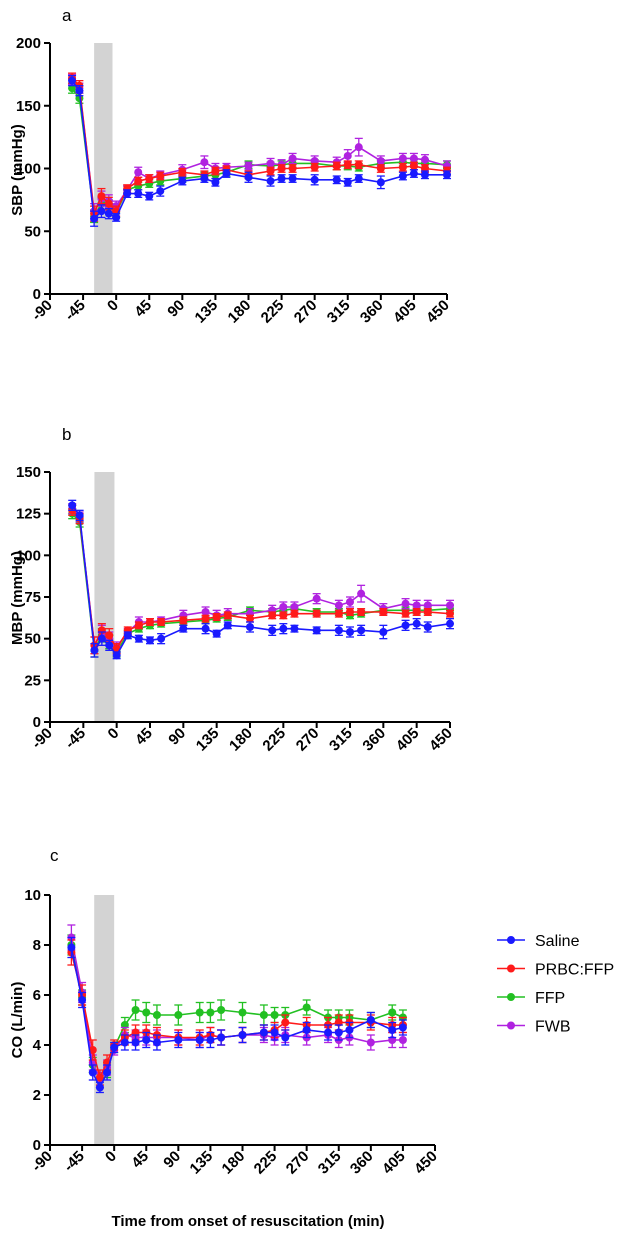 The height and width of the screenshot is (1235, 637). I want to click on y-tick-label: 6, so click(37, 995).